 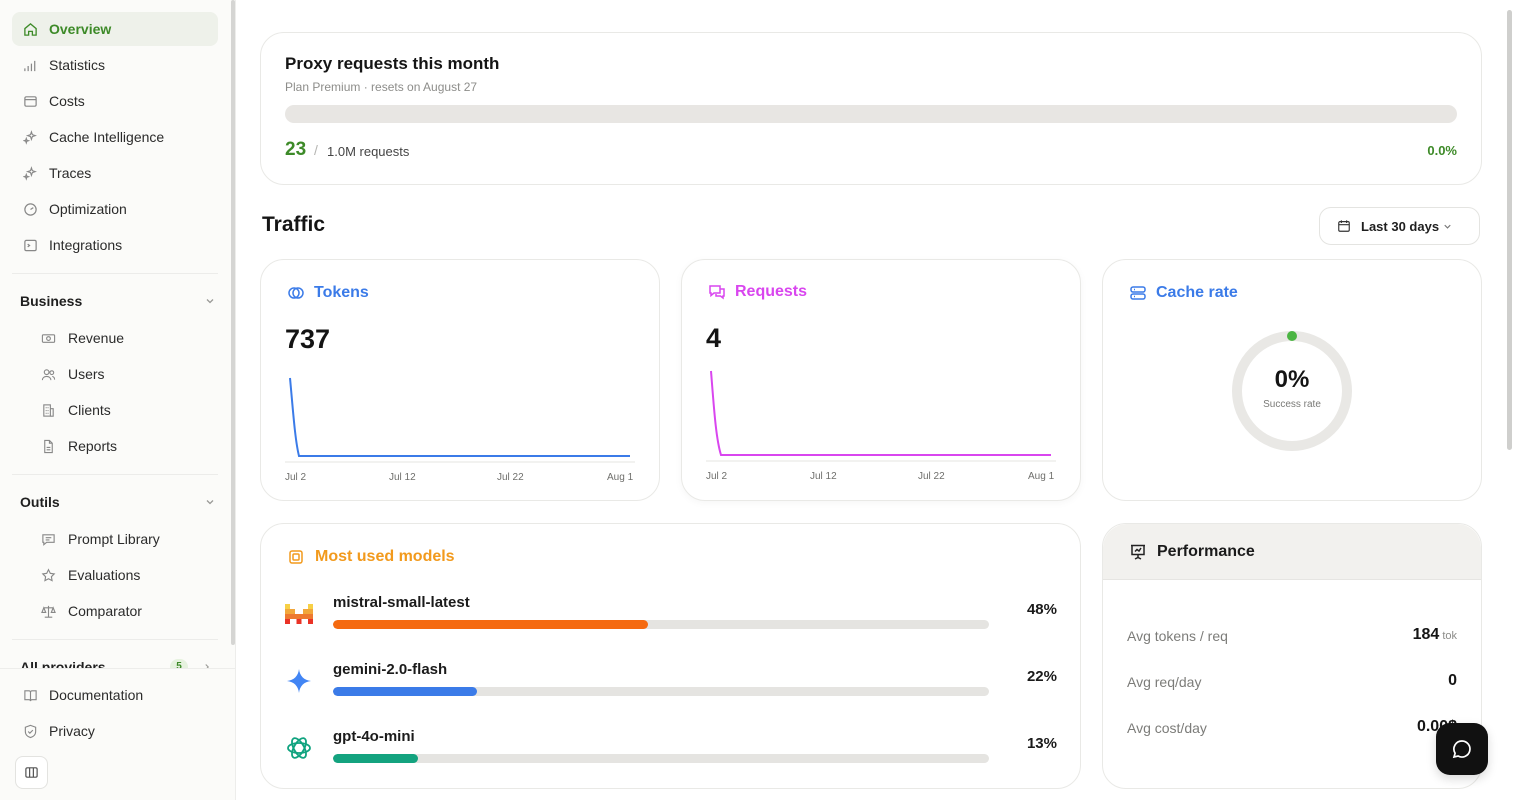 I want to click on sidebar-item-cache-intelligence: Cache Intelligence, so click(x=115, y=137).